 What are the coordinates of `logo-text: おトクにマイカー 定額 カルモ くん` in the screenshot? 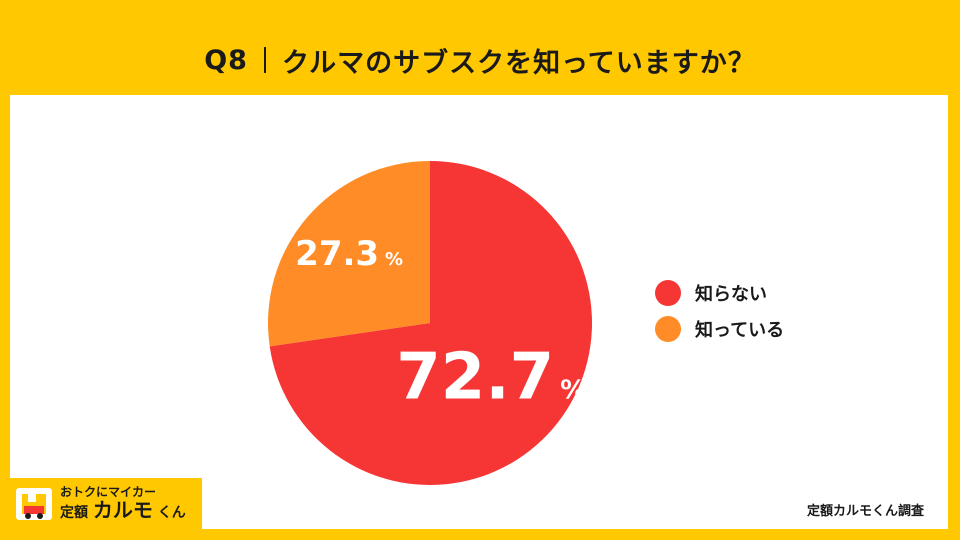 It's located at (123, 504).